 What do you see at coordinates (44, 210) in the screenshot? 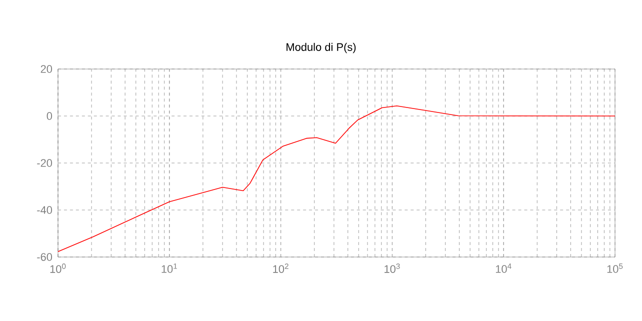
I see `y-tick-label: -40` at bounding box center [44, 210].